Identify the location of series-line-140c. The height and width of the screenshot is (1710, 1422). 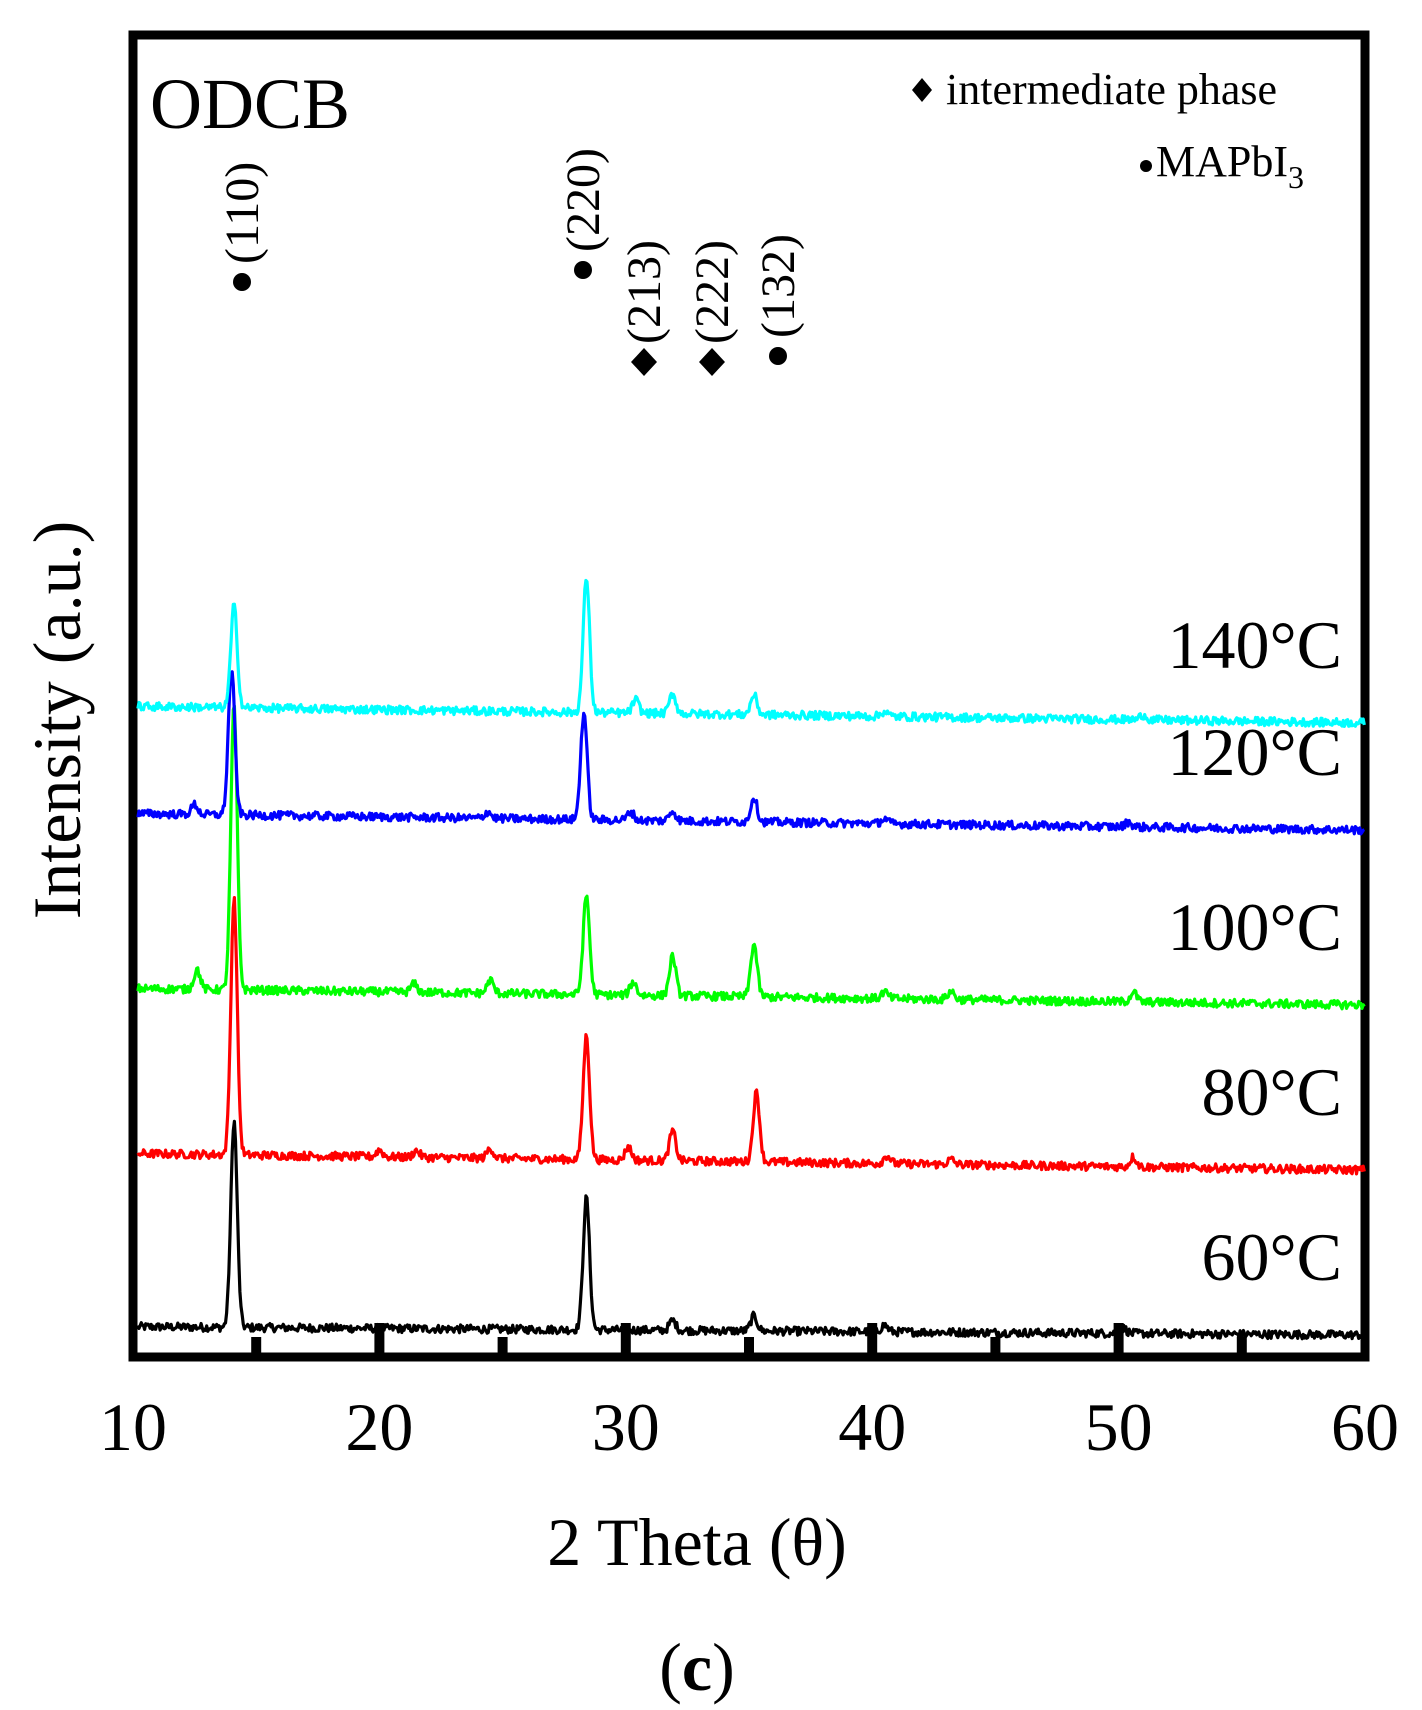
(751, 653).